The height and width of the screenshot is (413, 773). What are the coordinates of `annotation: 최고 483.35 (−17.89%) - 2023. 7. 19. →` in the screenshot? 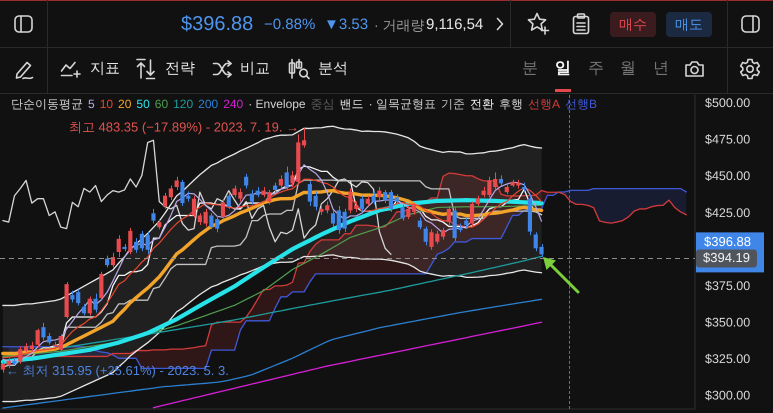 It's located at (184, 127).